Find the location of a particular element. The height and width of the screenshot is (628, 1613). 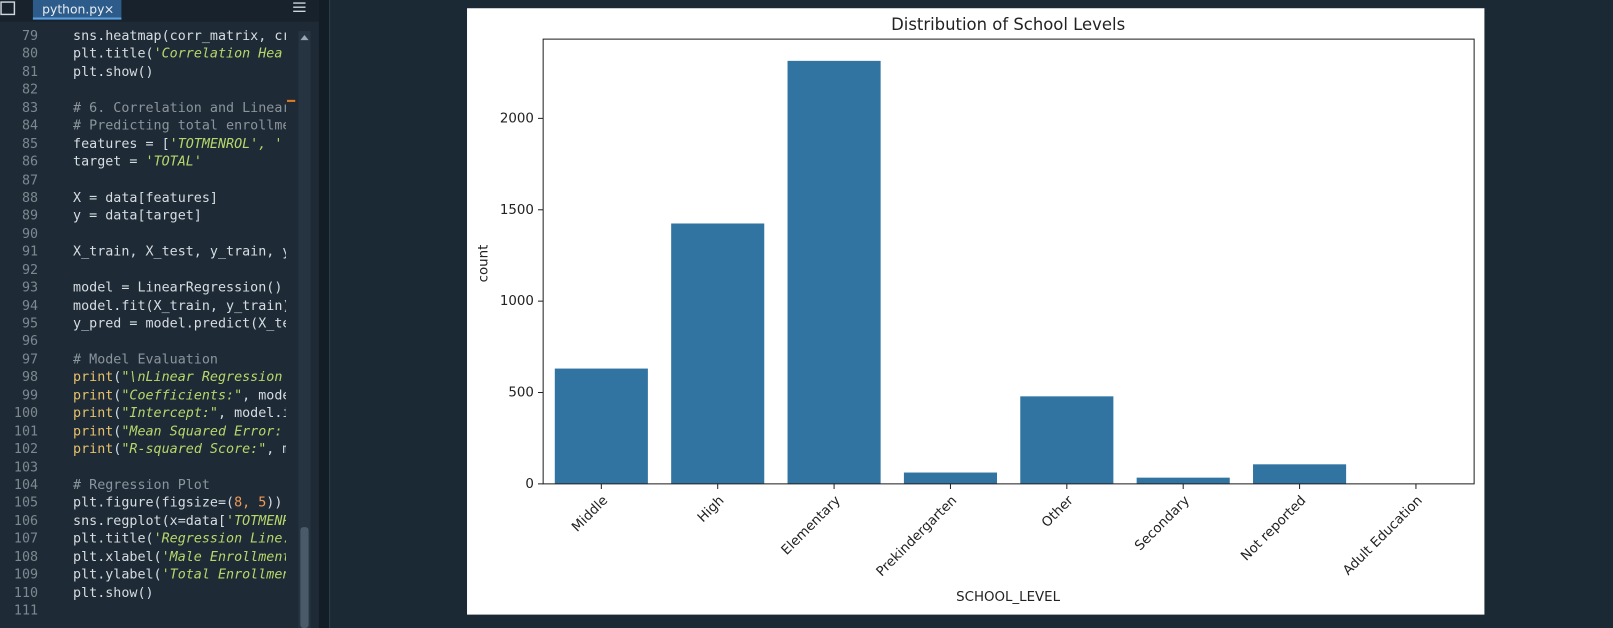

code-line: 94 model.fit(X_train, y_train) is located at coordinates (143, 306).